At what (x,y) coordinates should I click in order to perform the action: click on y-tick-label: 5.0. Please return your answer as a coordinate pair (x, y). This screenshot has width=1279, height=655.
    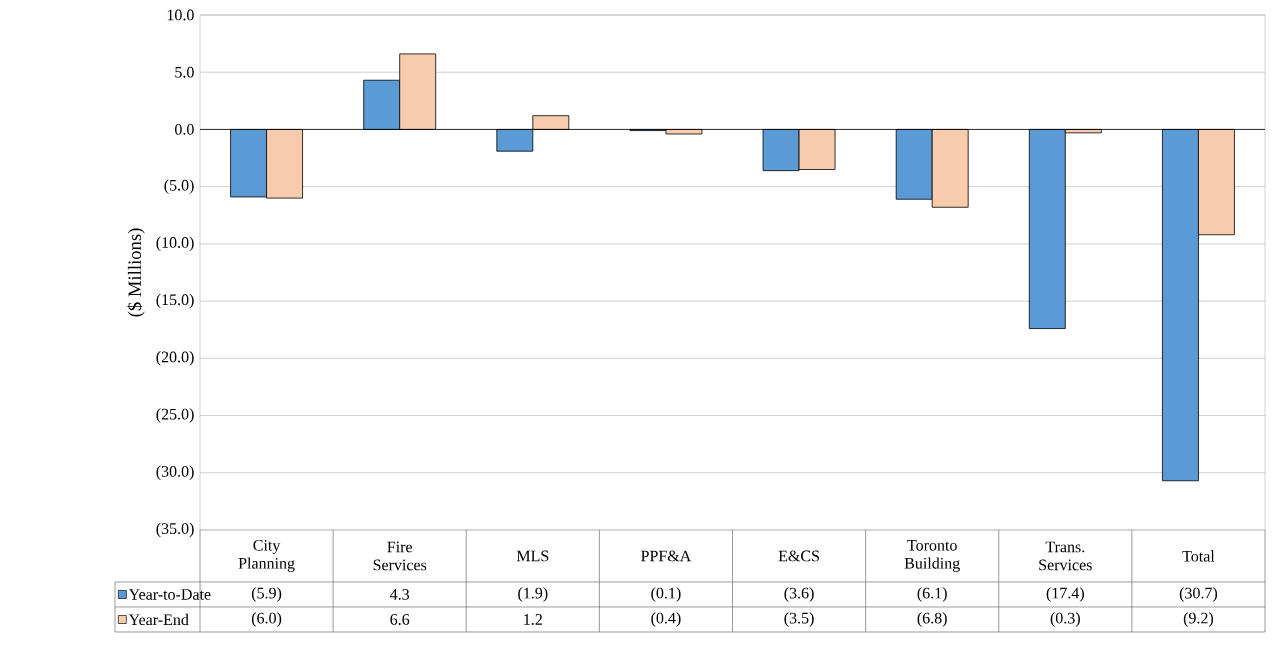
    Looking at the image, I should click on (184, 72).